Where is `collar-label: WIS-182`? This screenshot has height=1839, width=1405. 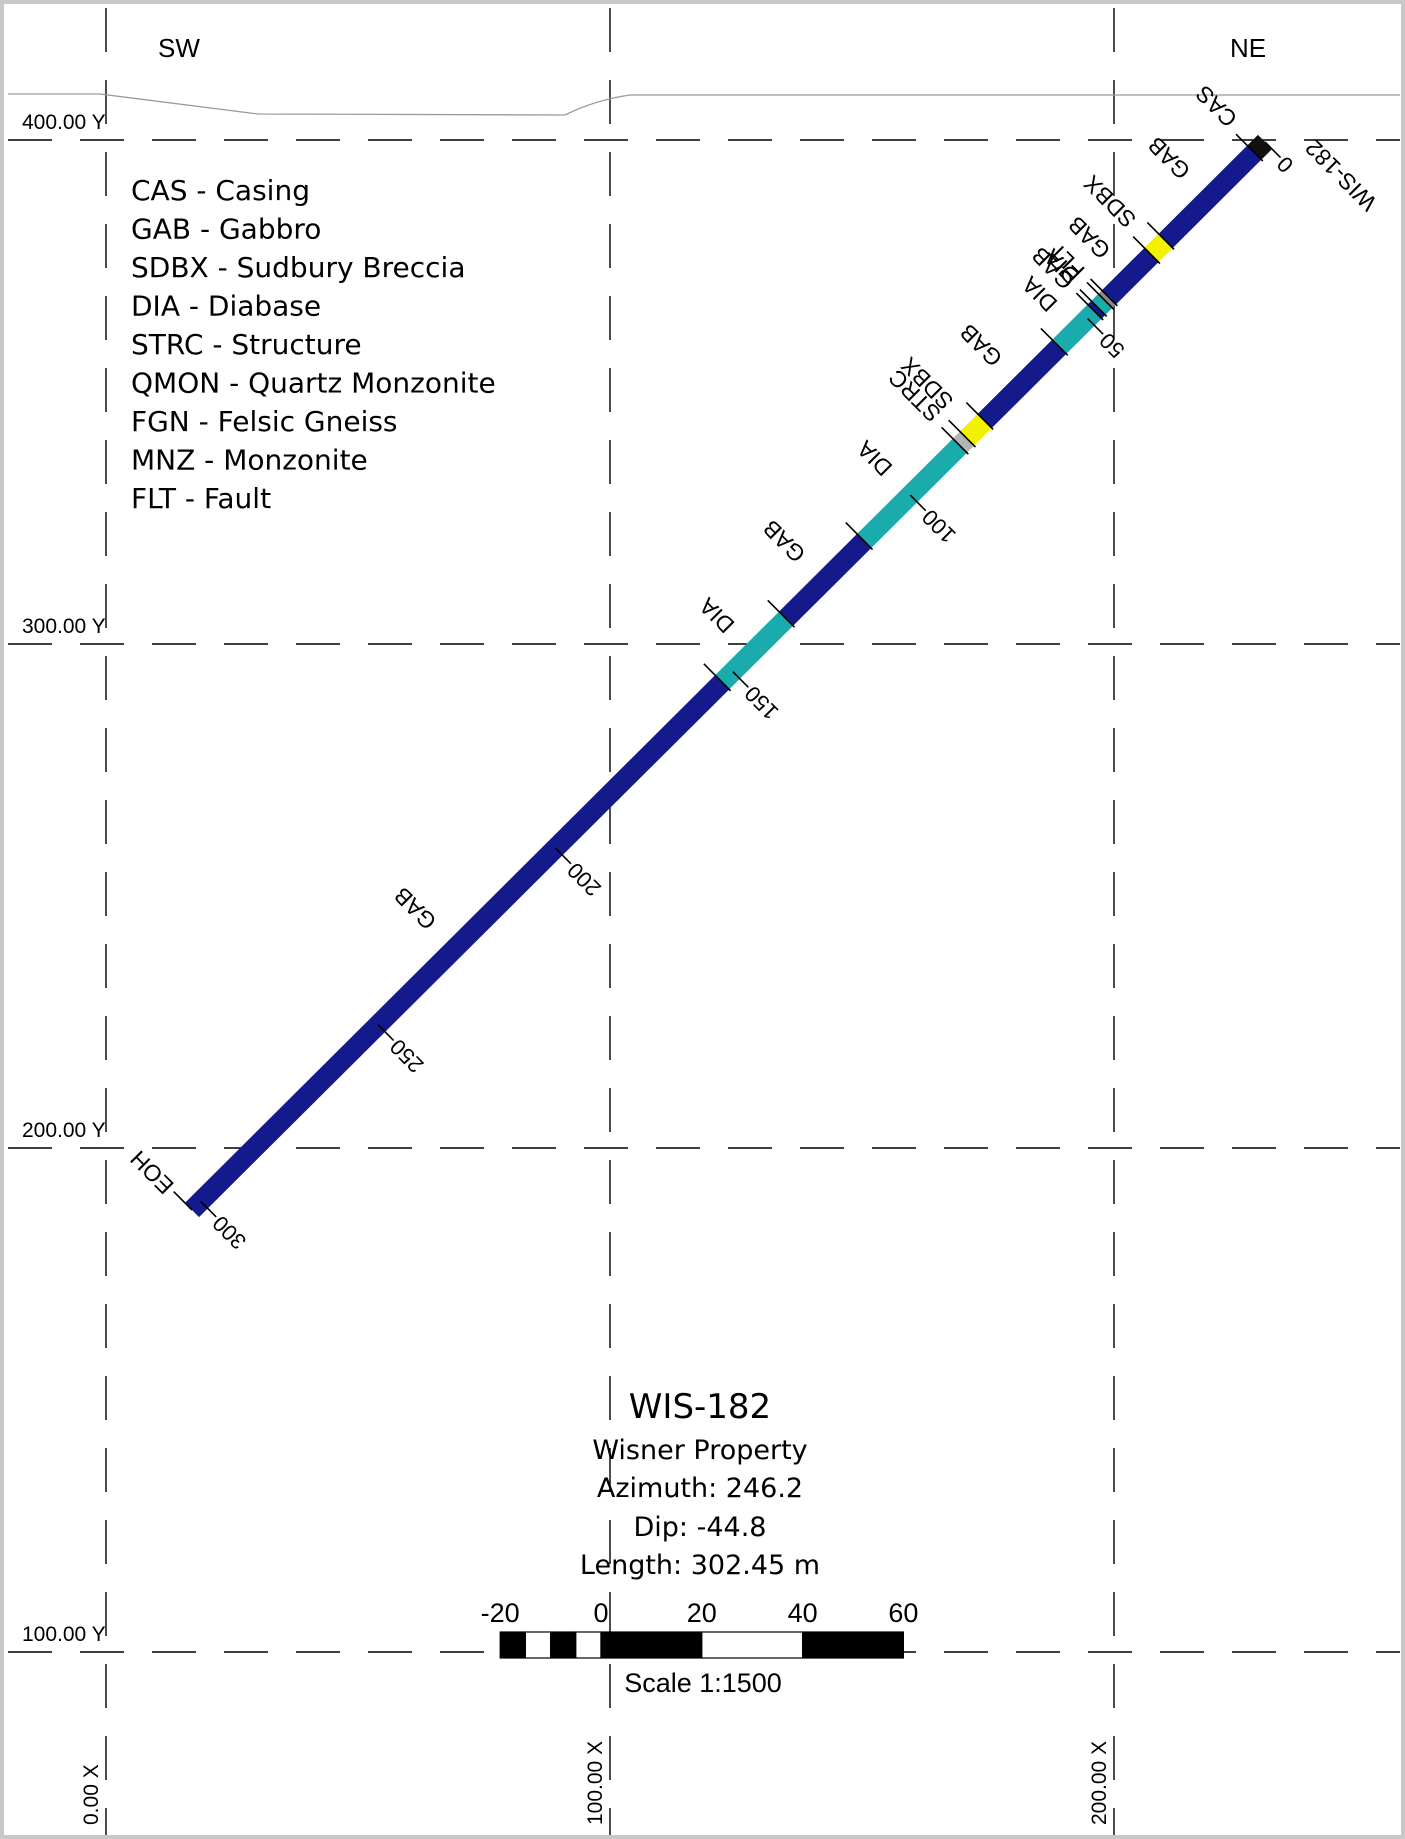
collar-label: WIS-182 is located at coordinates (1341, 175).